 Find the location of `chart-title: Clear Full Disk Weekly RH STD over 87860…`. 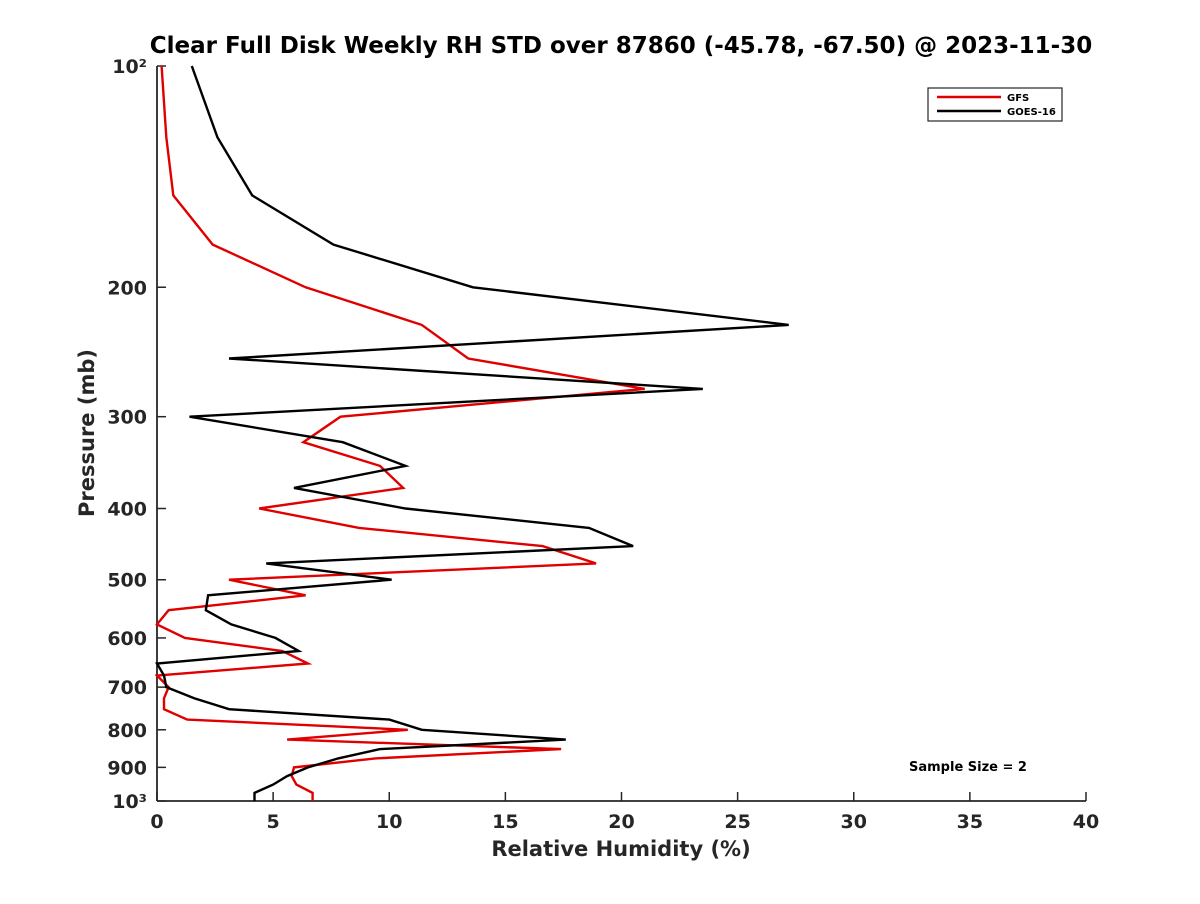

chart-title: Clear Full Disk Weekly RH STD over 87860… is located at coordinates (621, 46).